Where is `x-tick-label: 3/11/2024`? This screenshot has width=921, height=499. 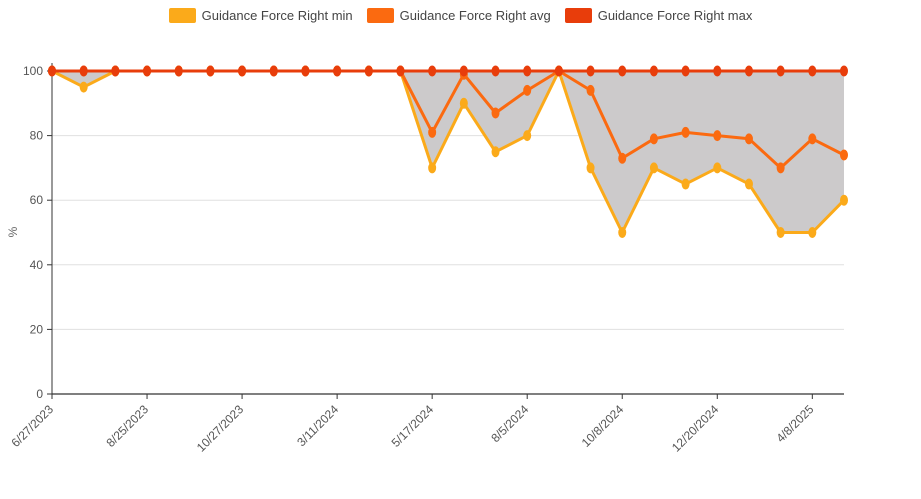
x-tick-label: 3/11/2024 is located at coordinates (317, 425).